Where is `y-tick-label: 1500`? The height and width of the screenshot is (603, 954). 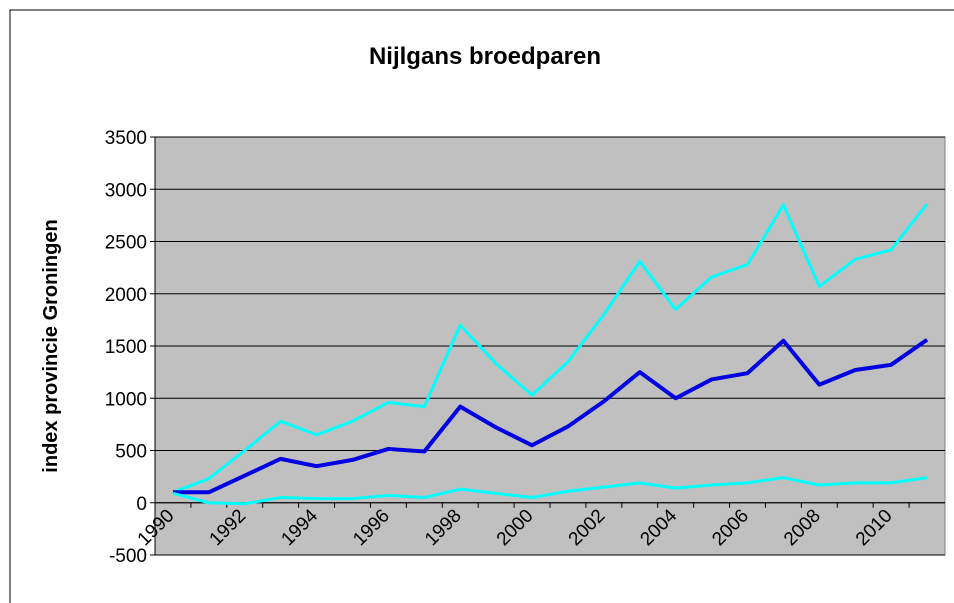 y-tick-label: 1500 is located at coordinates (126, 347).